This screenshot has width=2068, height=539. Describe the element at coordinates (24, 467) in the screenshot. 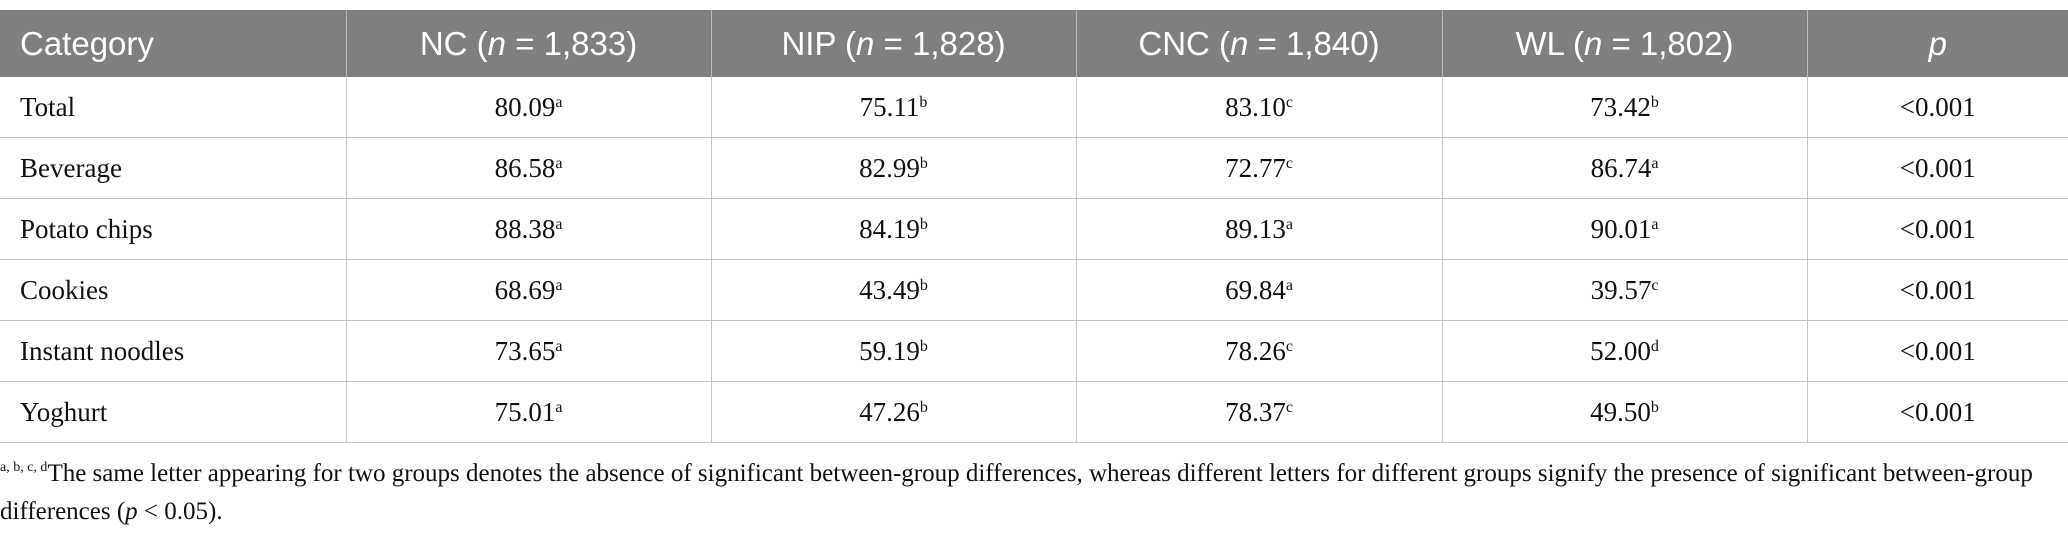

I see `footnote-superscript: a, b, c, d` at that location.